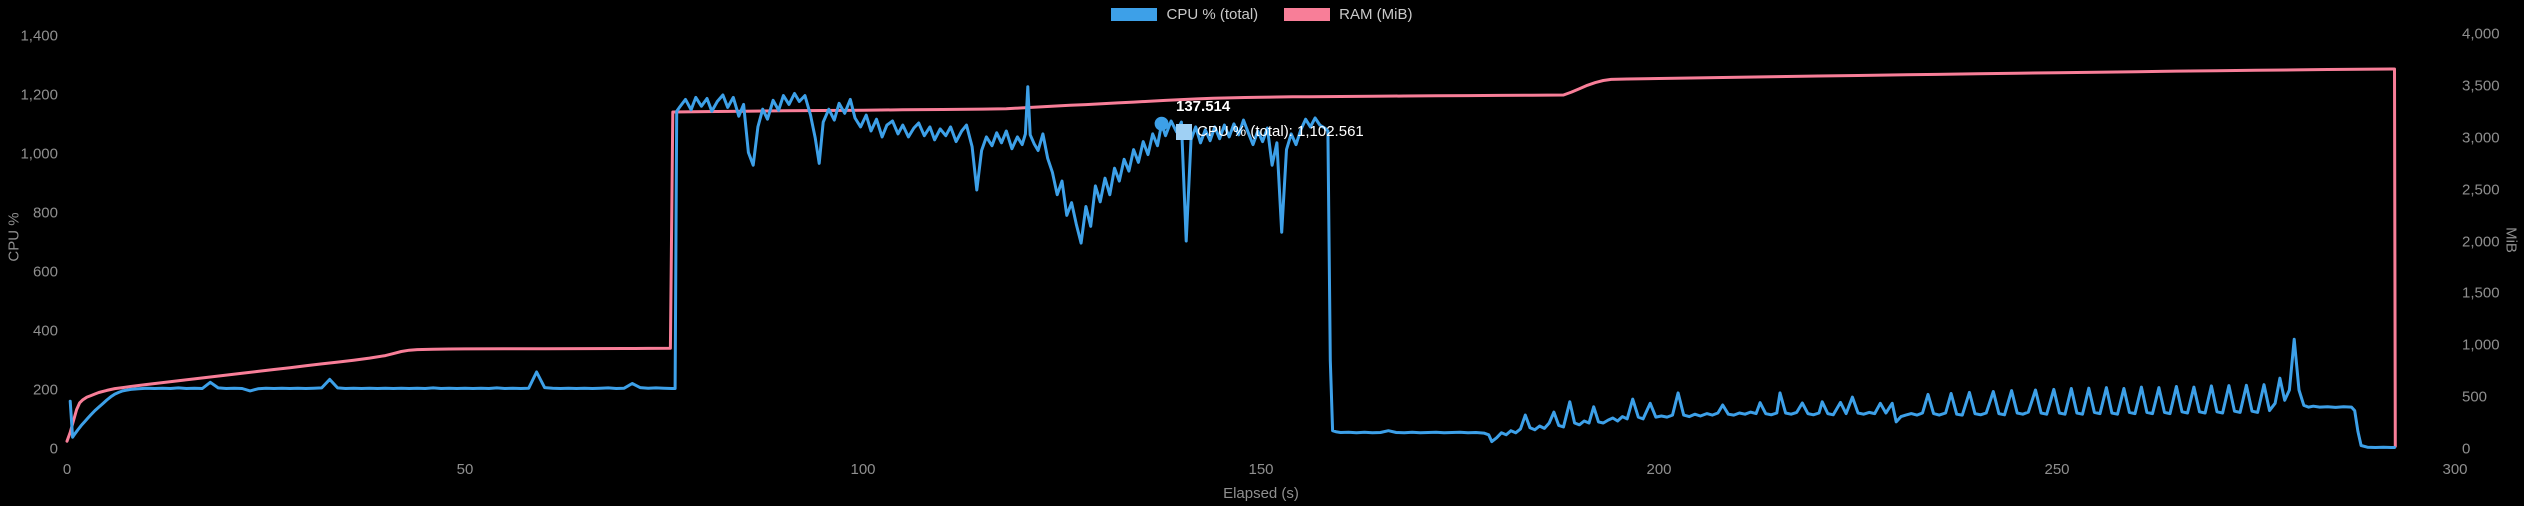  What do you see at coordinates (1212, 14) in the screenshot?
I see `cpu-legend-label: CPU % (total)` at bounding box center [1212, 14].